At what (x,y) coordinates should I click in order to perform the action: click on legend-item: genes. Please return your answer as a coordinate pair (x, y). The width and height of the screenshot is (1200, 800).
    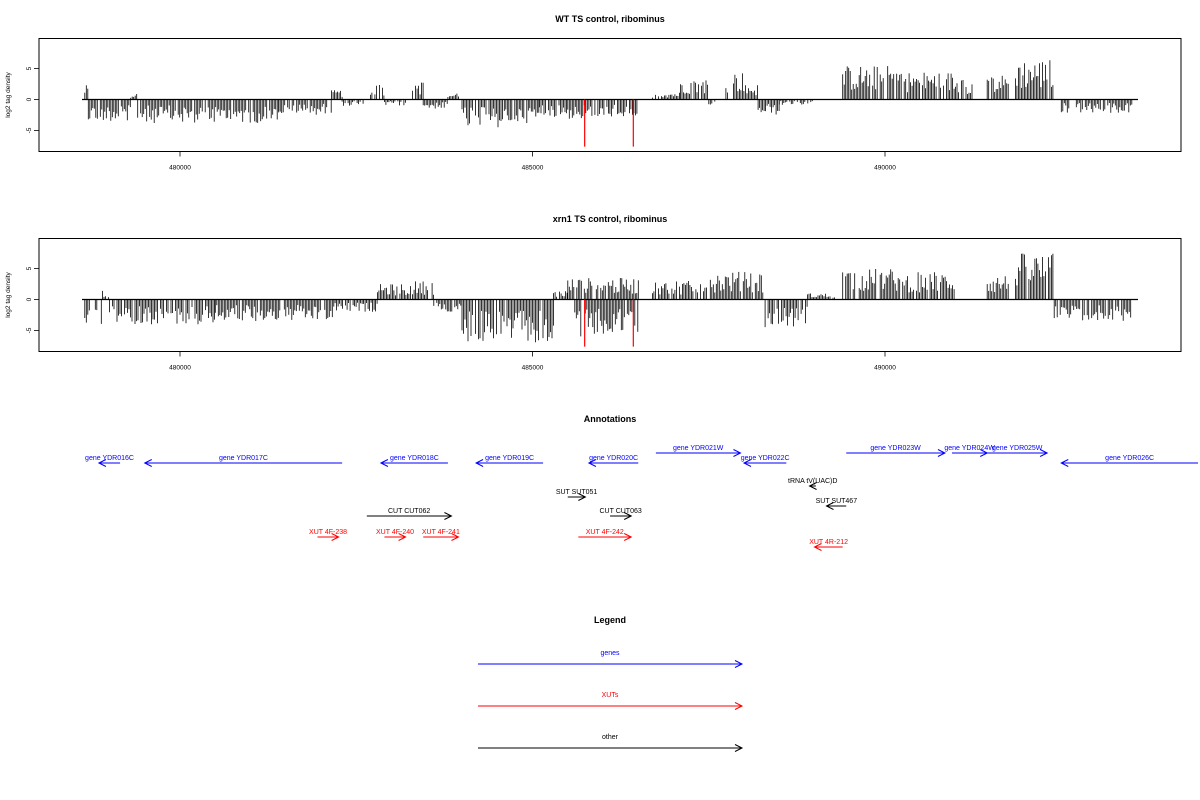
    Looking at the image, I should click on (611, 659).